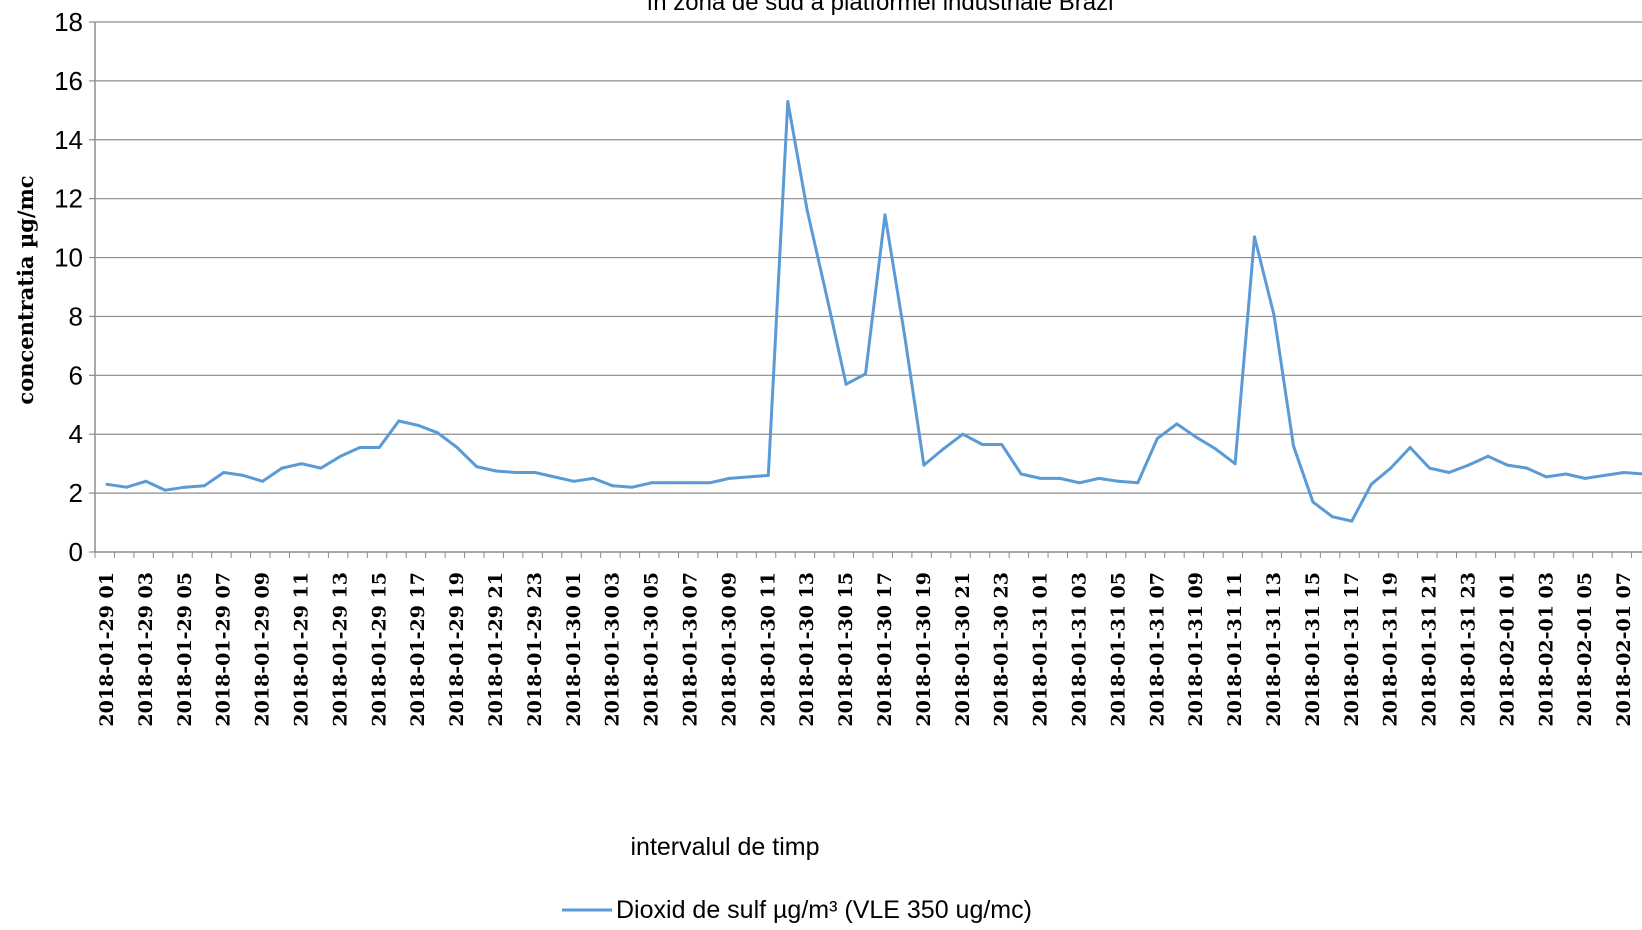 This screenshot has width=1642, height=930. Describe the element at coordinates (535, 649) in the screenshot. I see `x-tick-label: 2018-01-29 23` at that location.